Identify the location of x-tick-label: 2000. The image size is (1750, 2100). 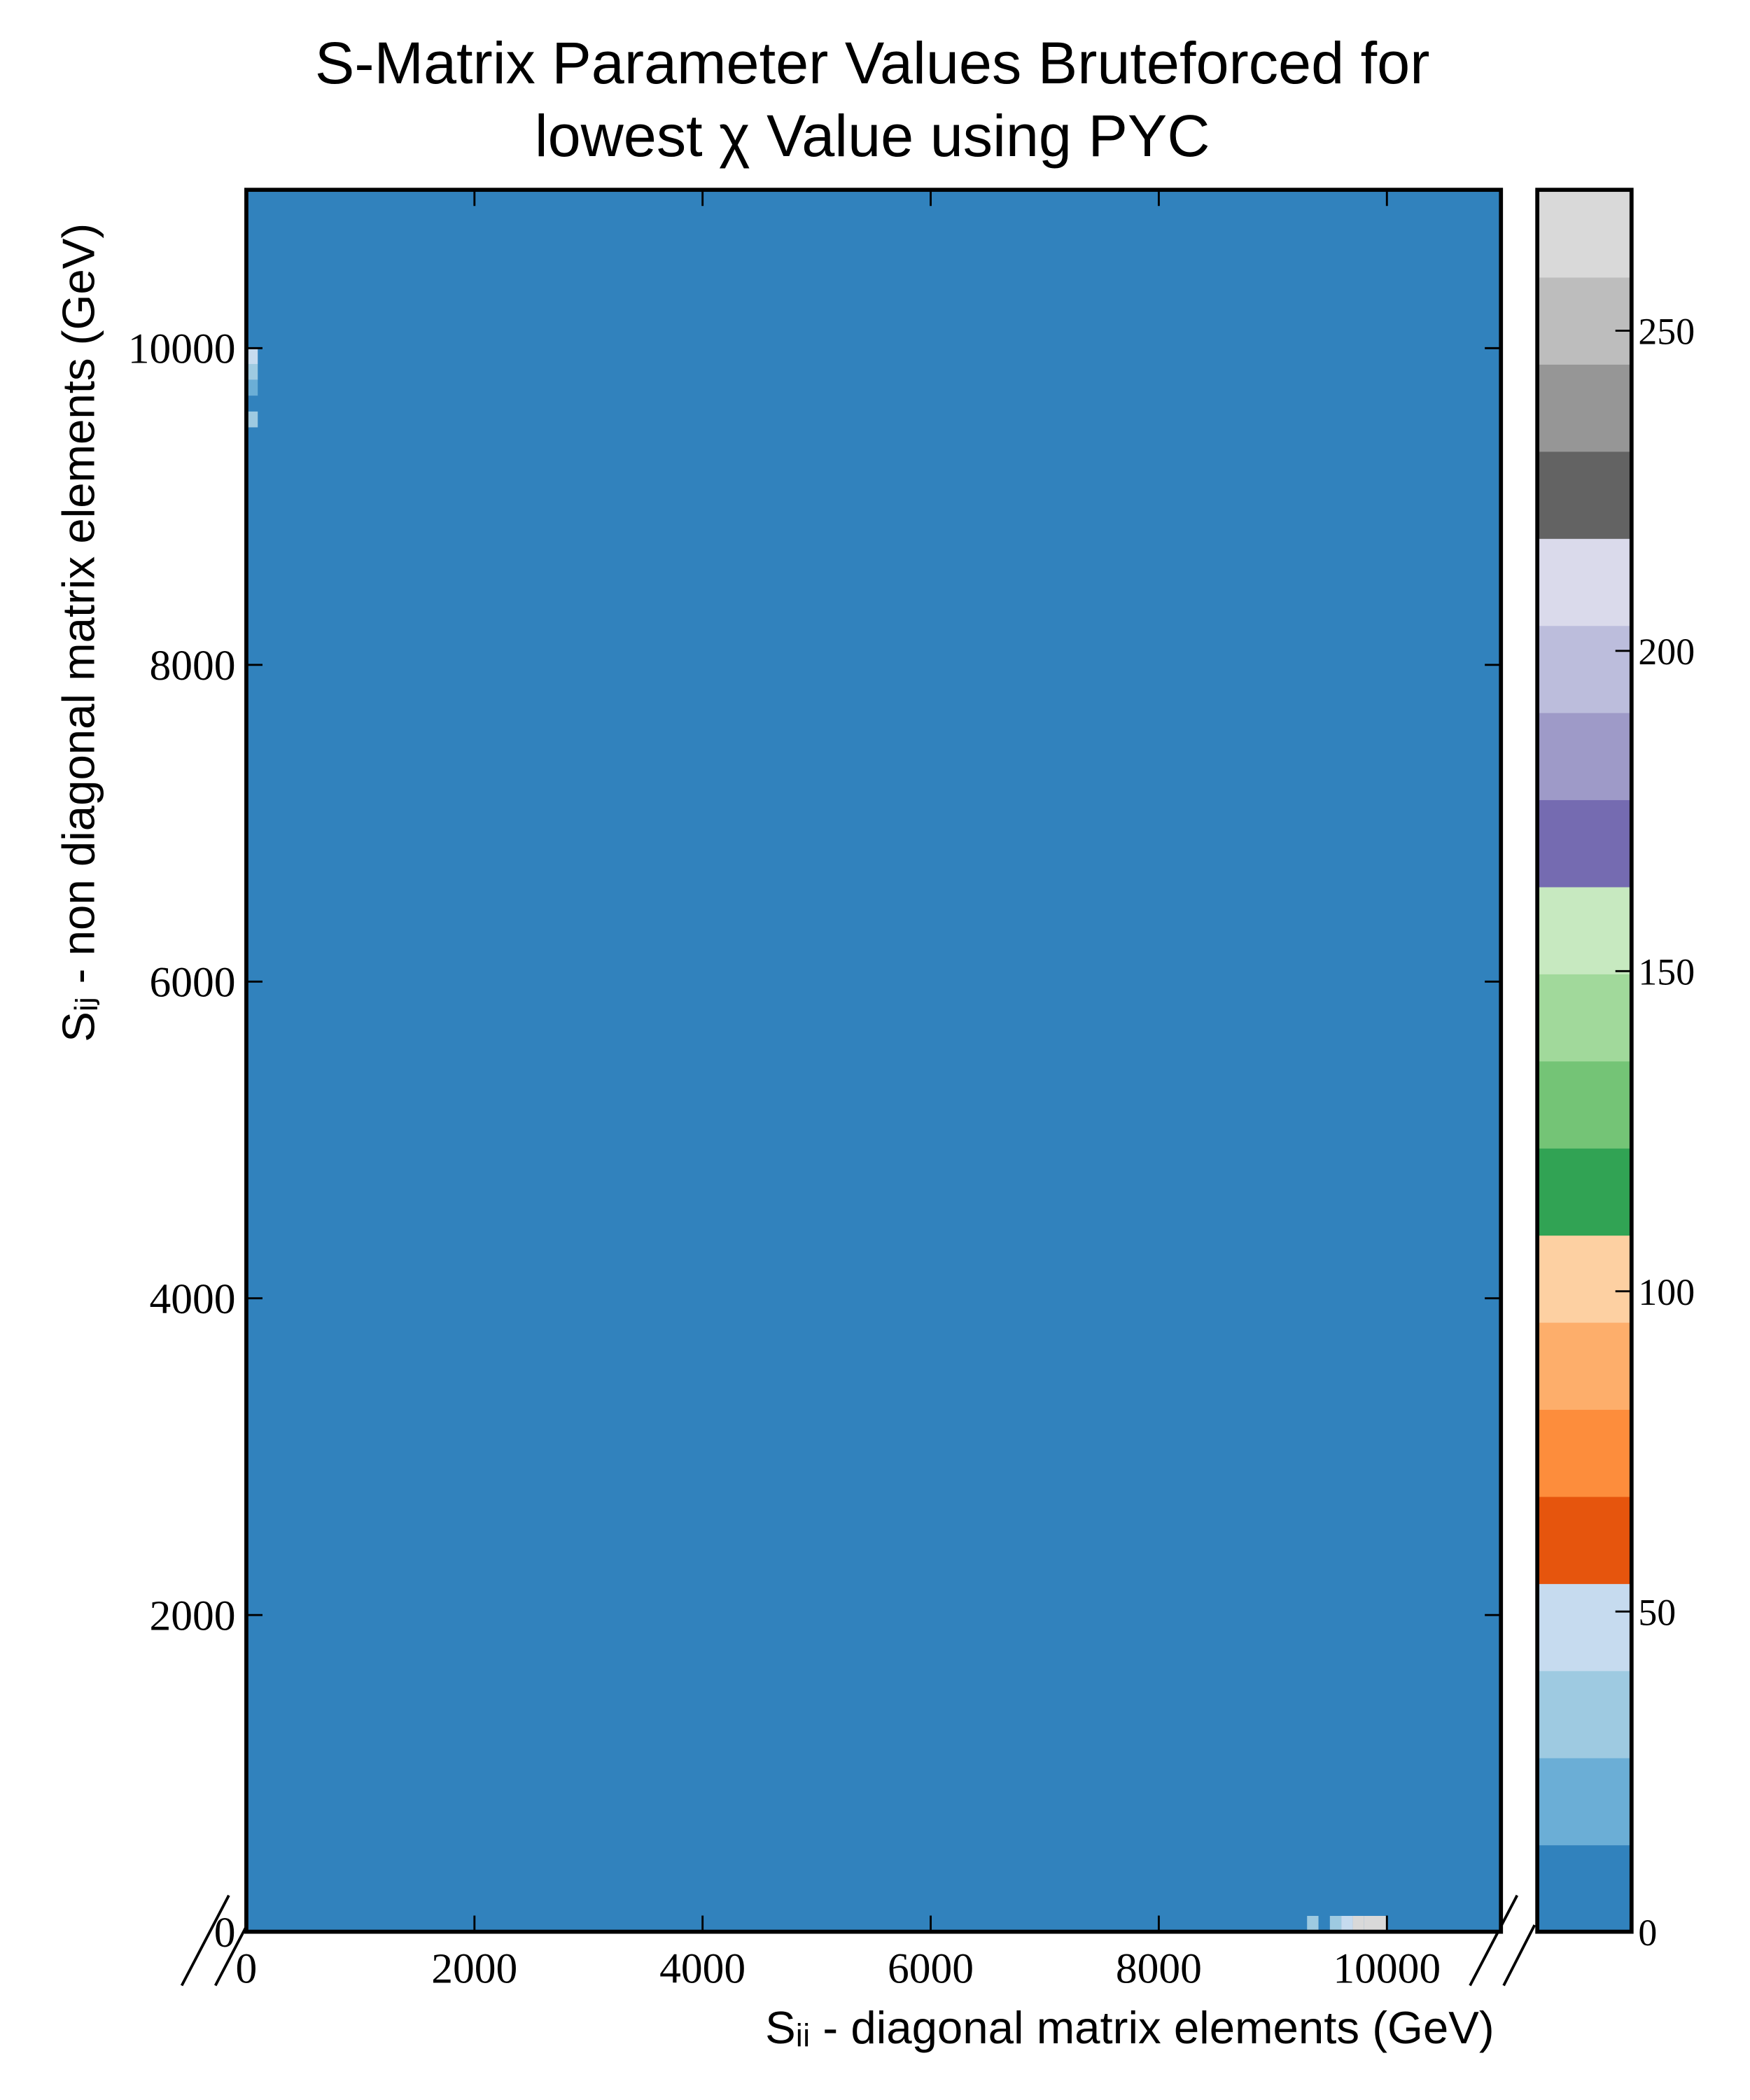
(474, 1969).